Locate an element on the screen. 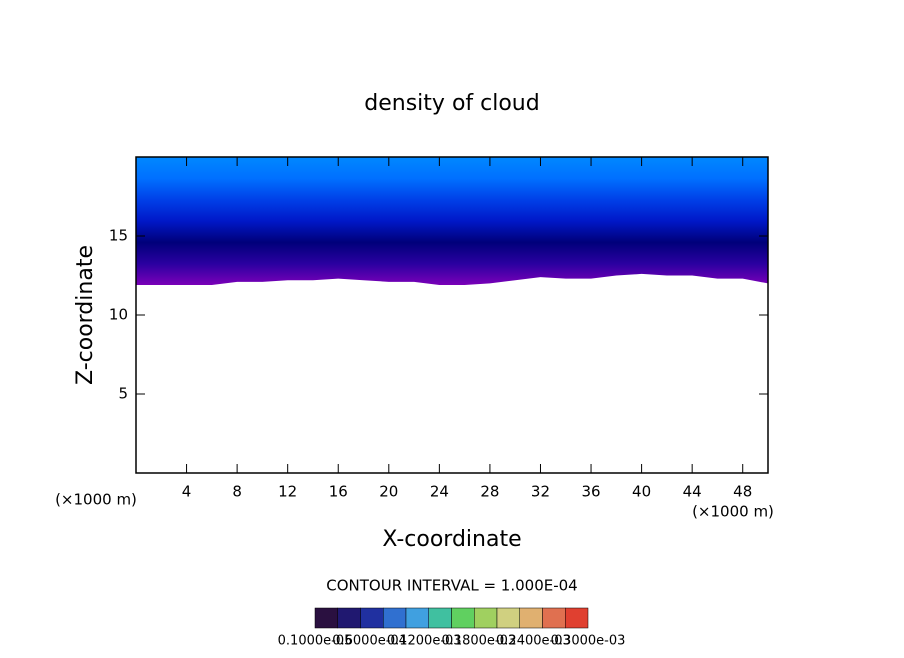  x-tick-label: 16 is located at coordinates (338, 492).